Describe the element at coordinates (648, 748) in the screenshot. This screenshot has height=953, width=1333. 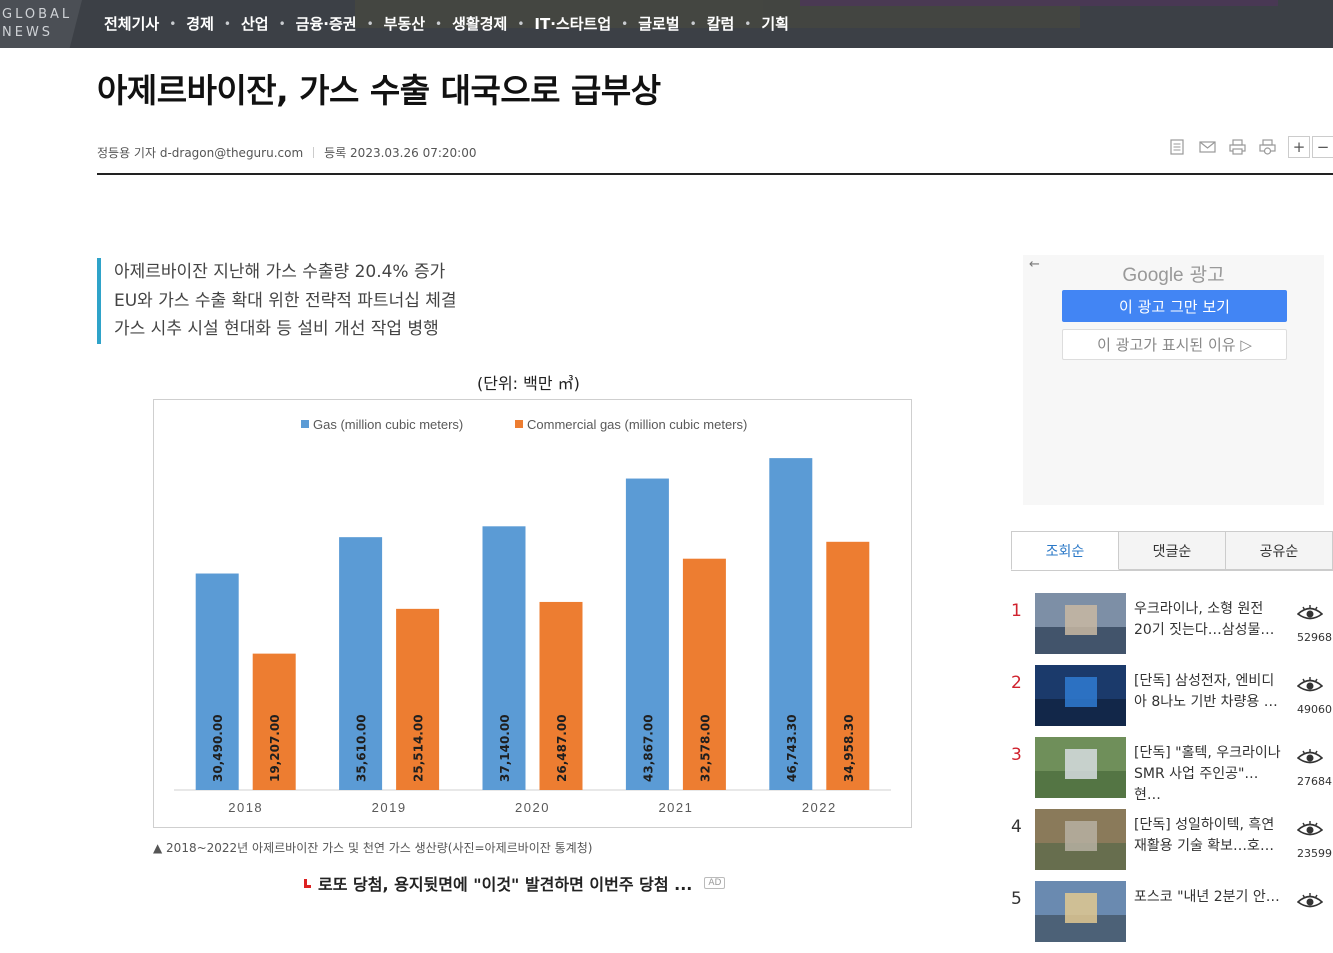
I see `data-label: 43,867.00` at that location.